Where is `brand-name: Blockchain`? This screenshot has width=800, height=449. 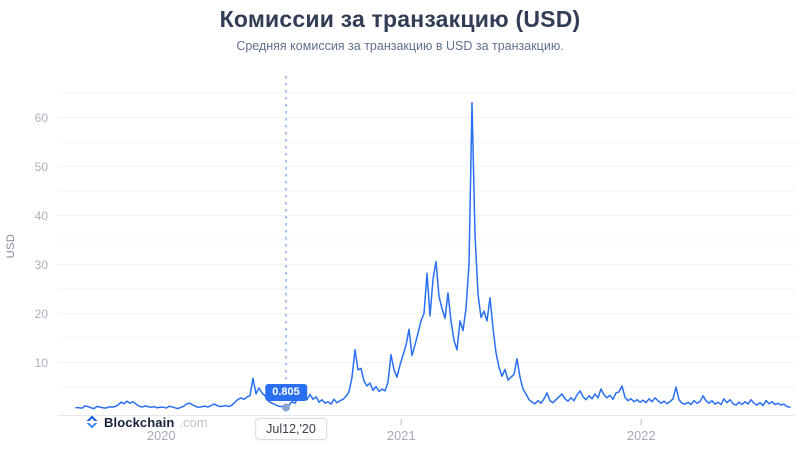 brand-name: Blockchain is located at coordinates (139, 422).